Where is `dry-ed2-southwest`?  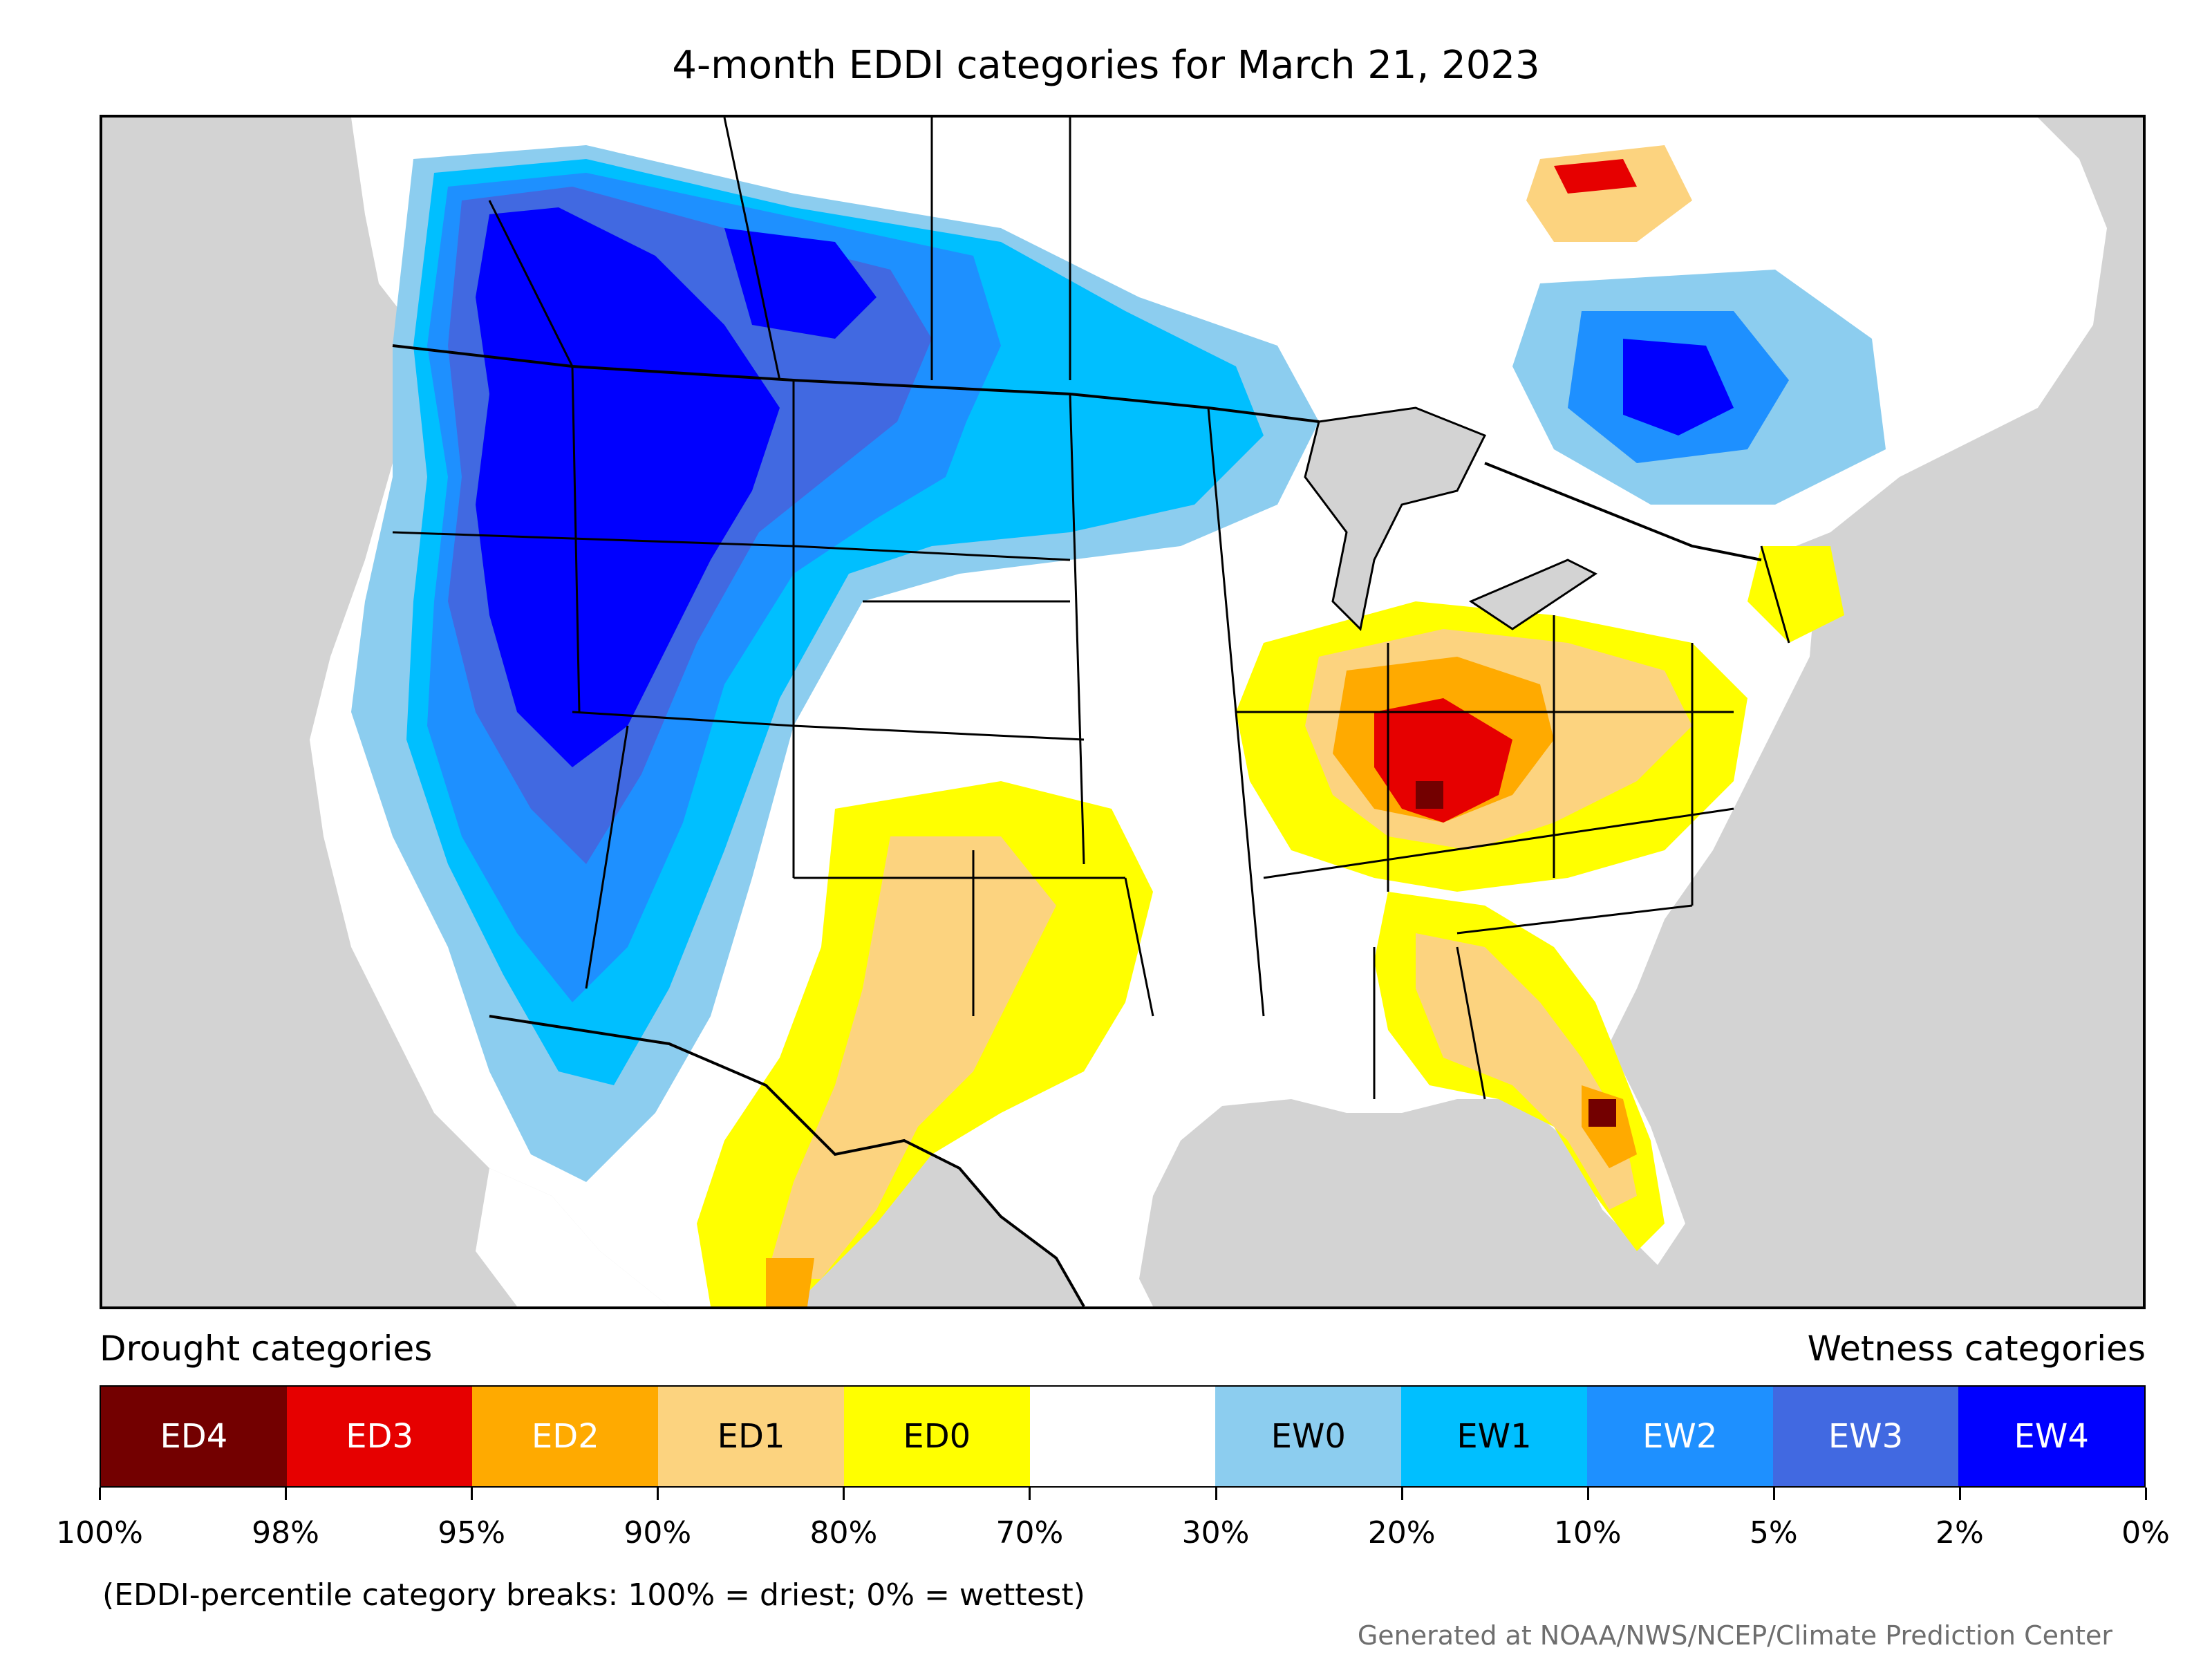
dry-ed2-southwest is located at coordinates (790, 1282).